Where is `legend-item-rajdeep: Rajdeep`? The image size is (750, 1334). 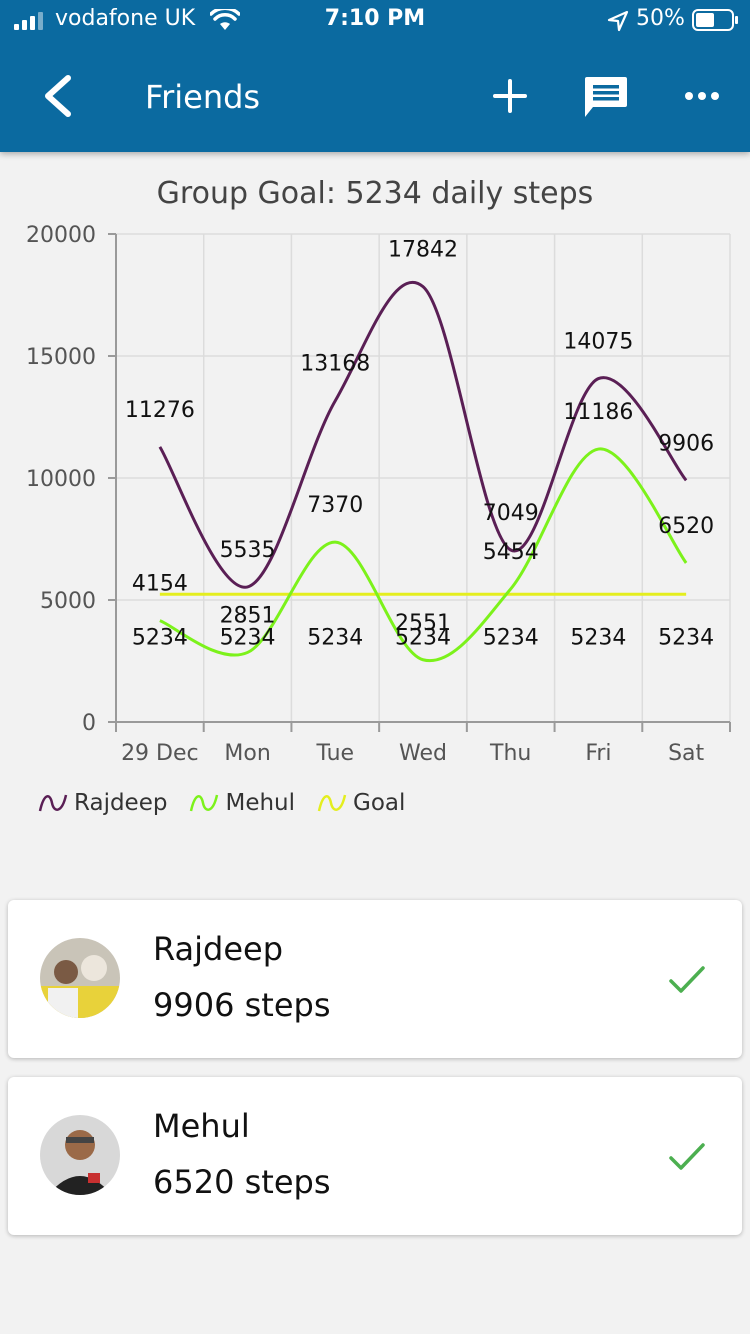 legend-item-rajdeep: Rajdeep is located at coordinates (102, 803).